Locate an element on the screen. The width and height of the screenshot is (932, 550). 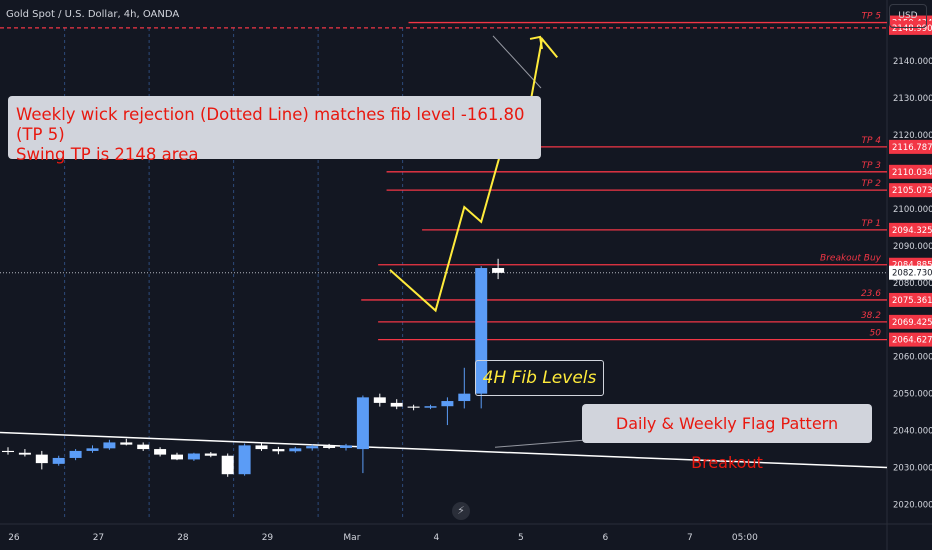
y-tick-label: 2060.000 is located at coordinates (912, 358).